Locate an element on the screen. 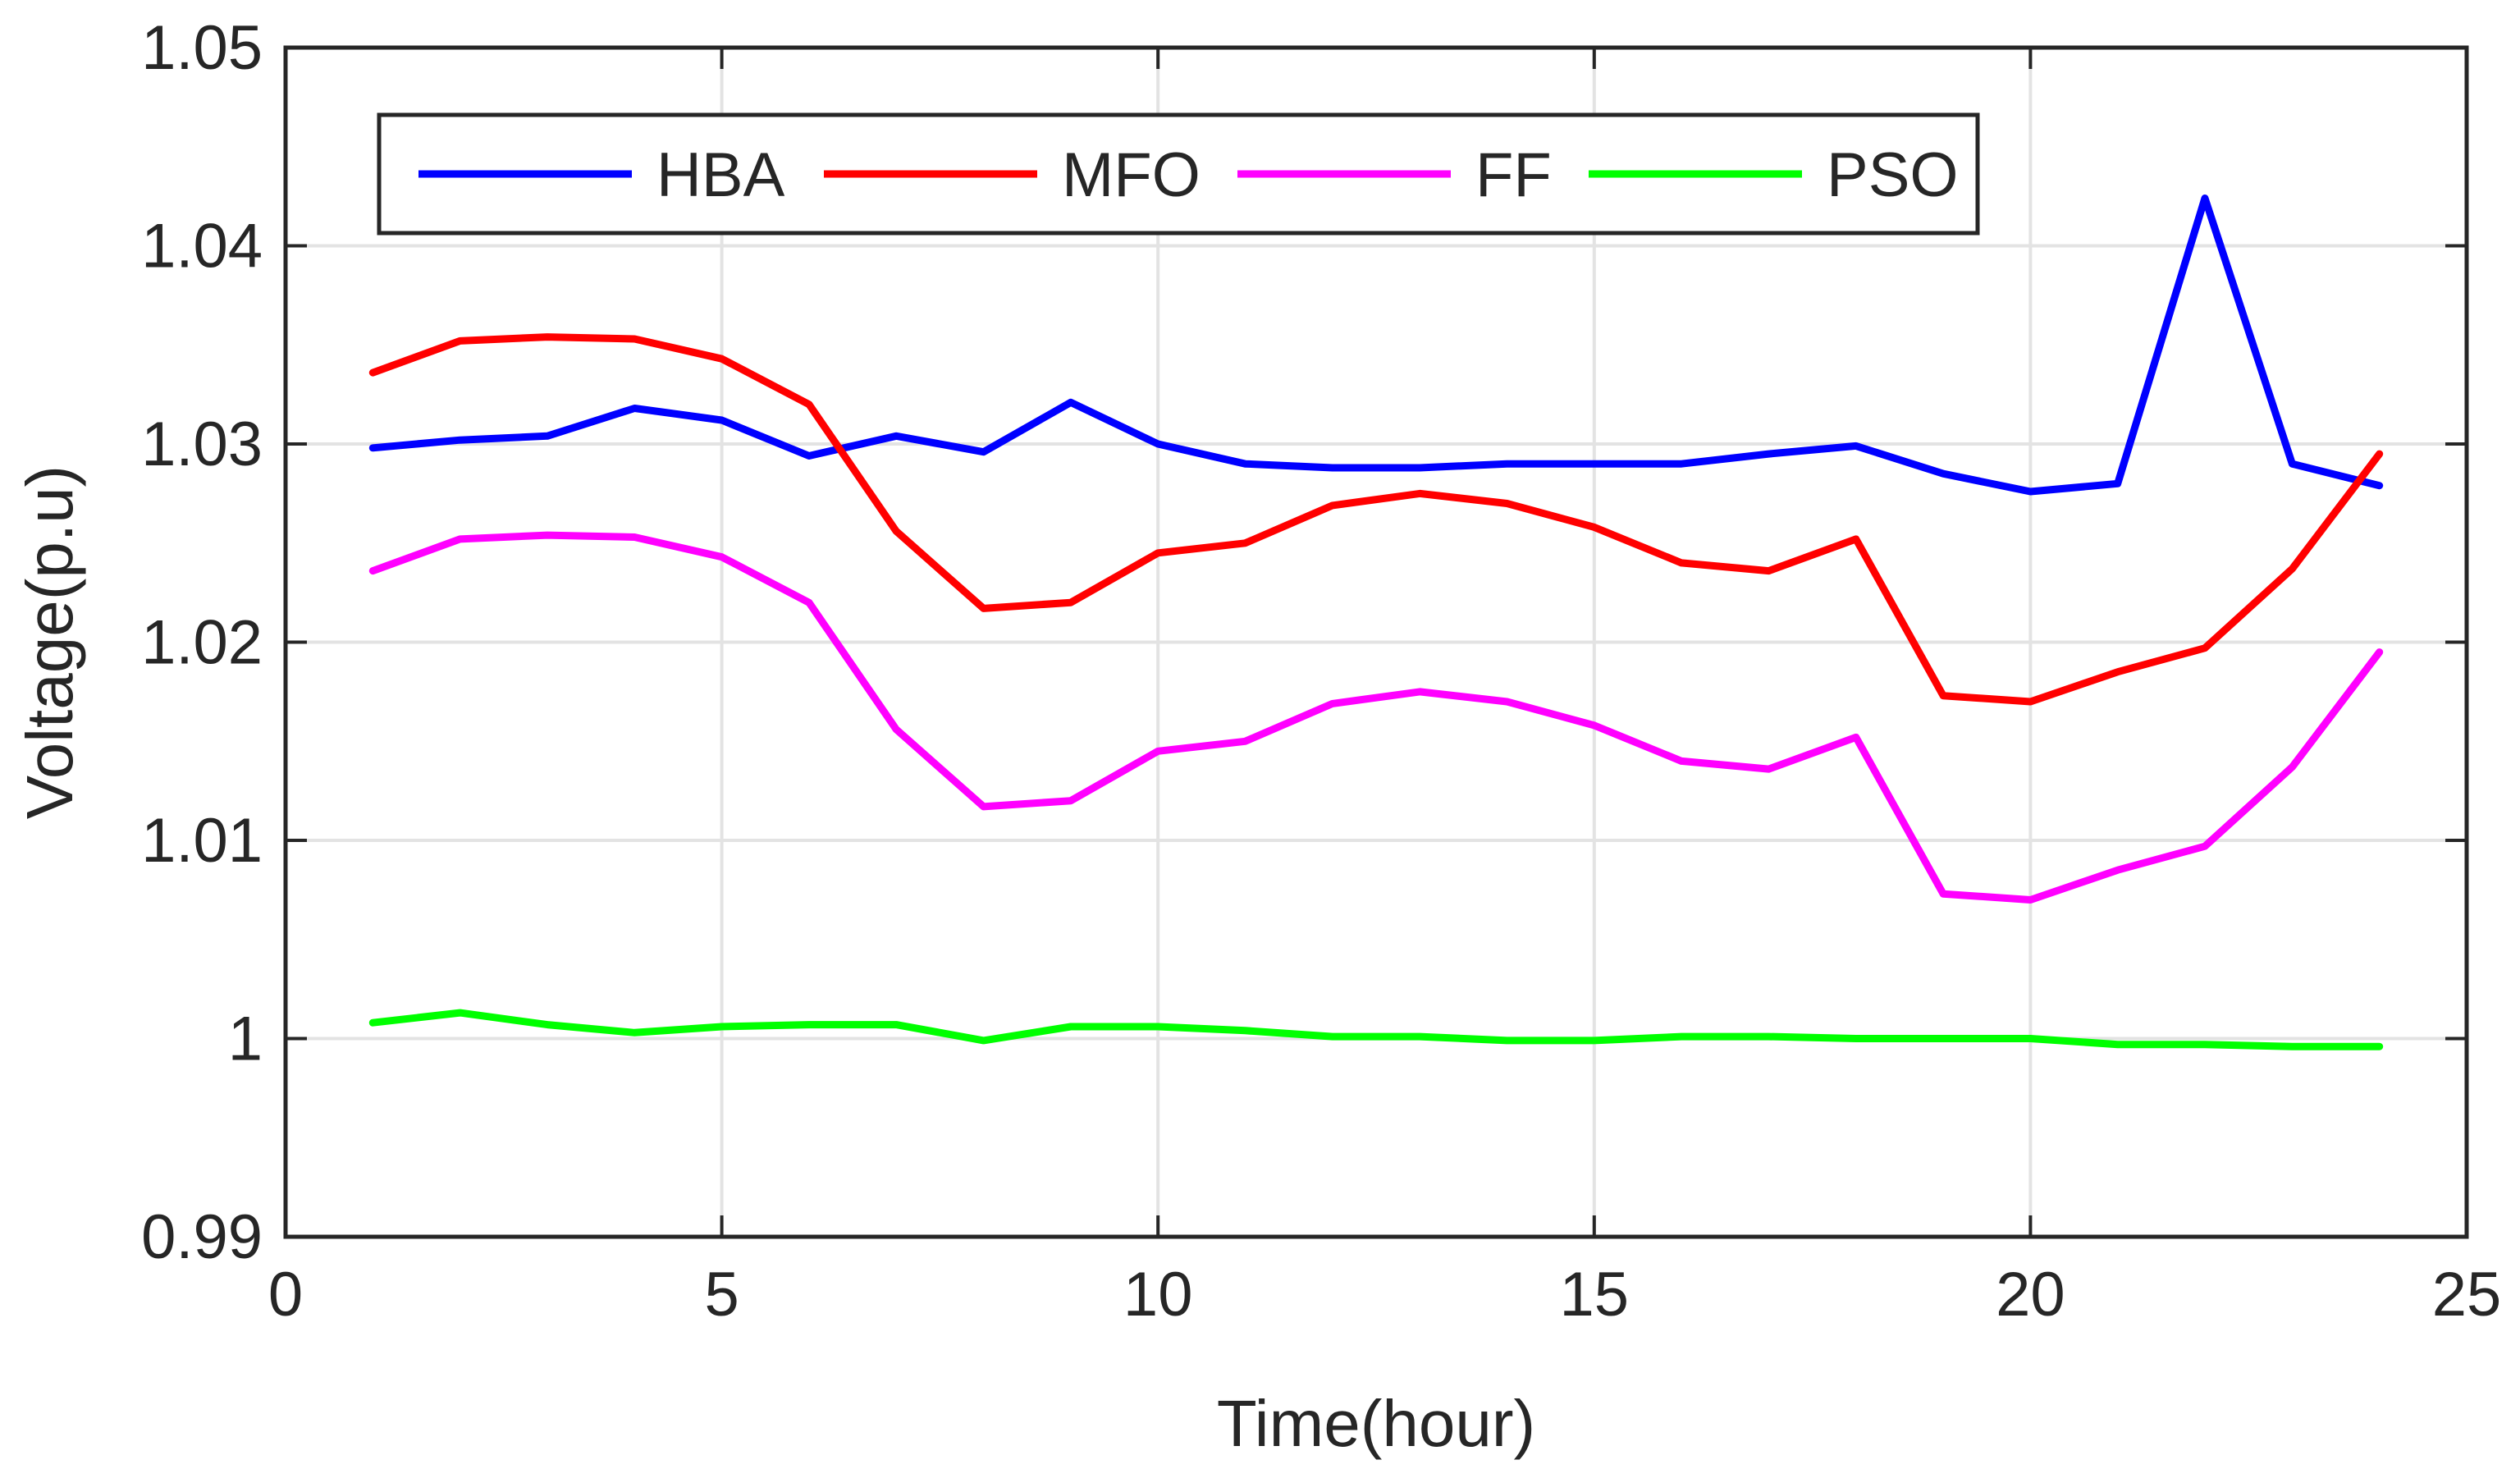 The height and width of the screenshot is (1469, 2520). legend-label-ff: FF is located at coordinates (1513, 175).